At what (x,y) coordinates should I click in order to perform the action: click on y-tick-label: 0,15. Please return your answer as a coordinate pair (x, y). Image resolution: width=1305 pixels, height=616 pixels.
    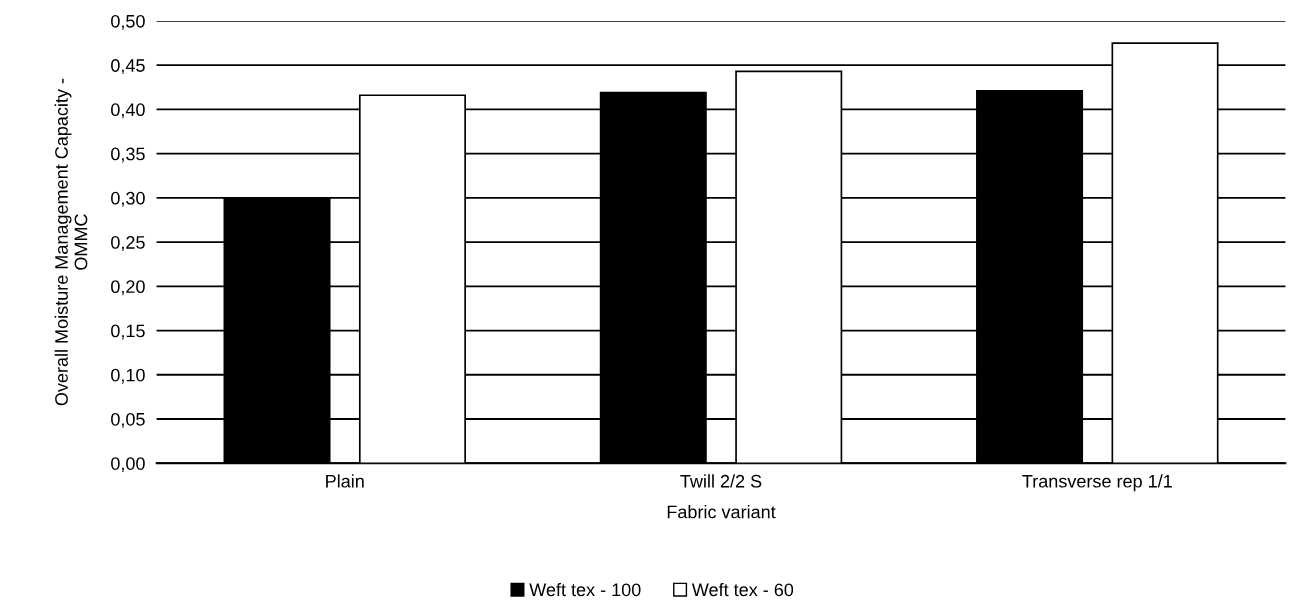
    Looking at the image, I should click on (128, 332).